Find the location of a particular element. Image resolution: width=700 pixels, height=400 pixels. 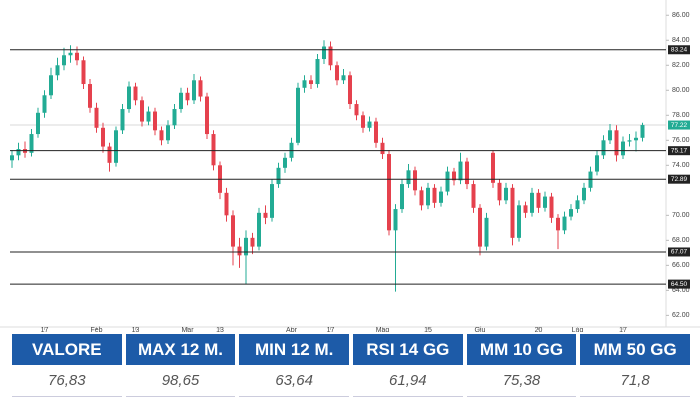

y-tick-label: 80.00 is located at coordinates (681, 90).